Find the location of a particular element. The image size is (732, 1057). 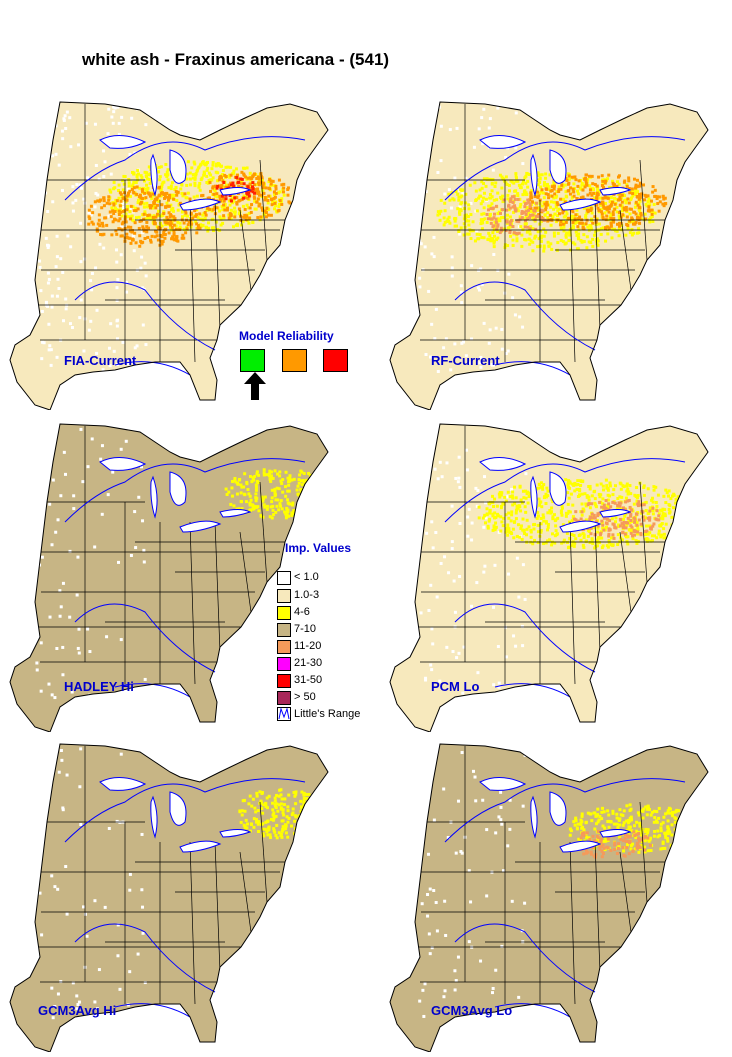

map-rf-current is located at coordinates (550, 255).